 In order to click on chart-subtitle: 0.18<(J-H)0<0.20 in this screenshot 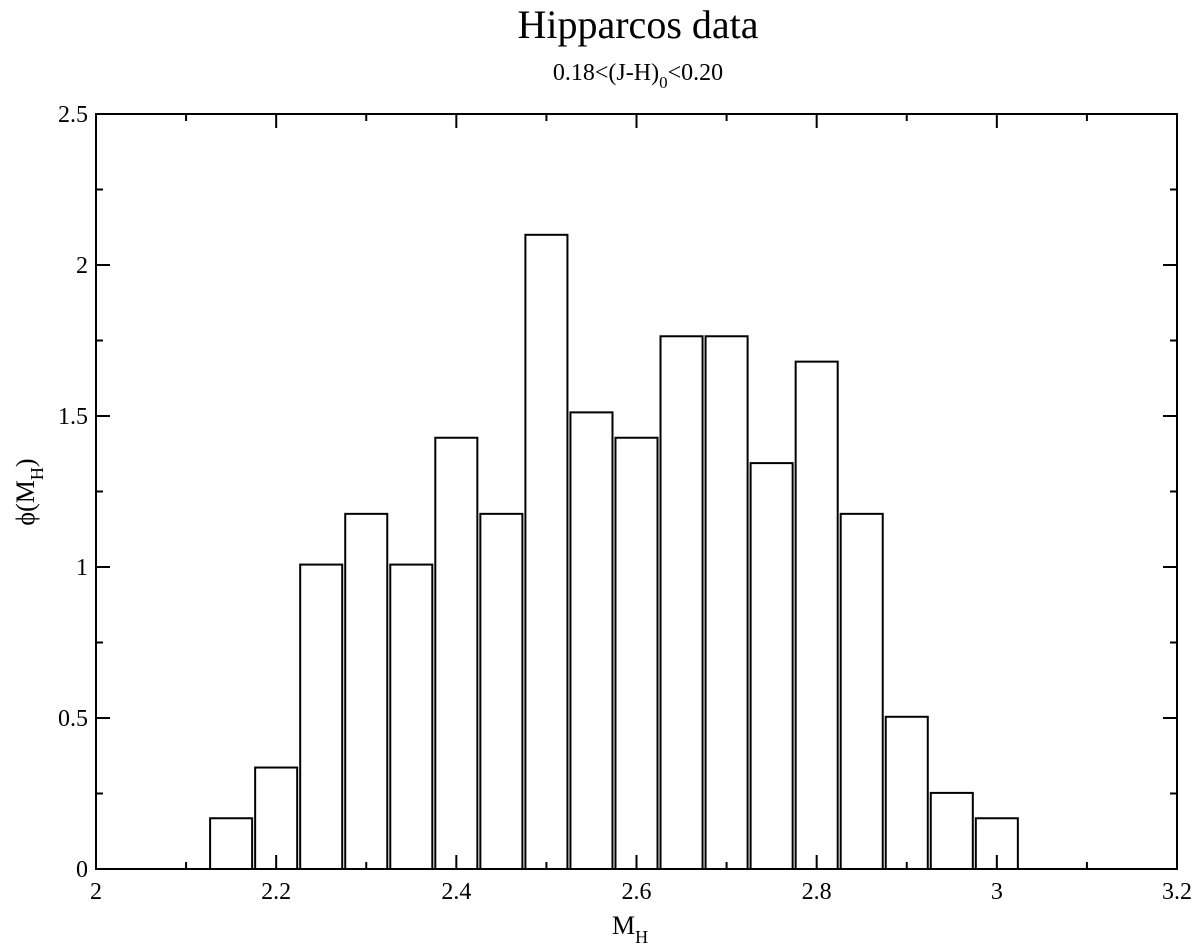, I will do `click(638, 76)`.